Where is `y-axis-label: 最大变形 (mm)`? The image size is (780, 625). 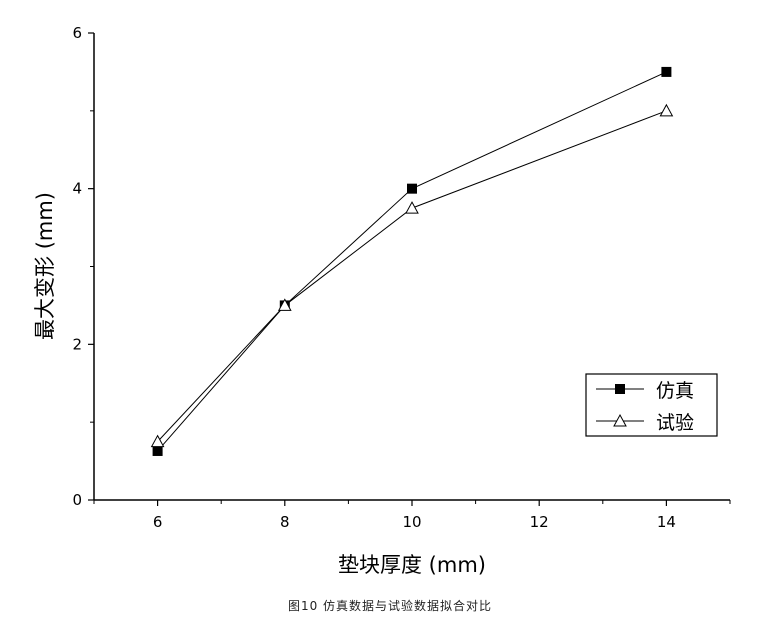 y-axis-label: 最大变形 (mm) is located at coordinates (45, 266).